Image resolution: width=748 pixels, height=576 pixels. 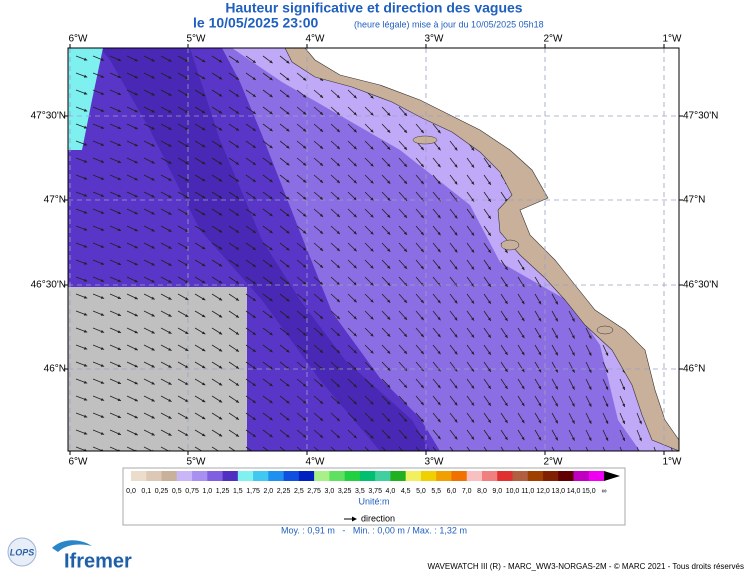 I want to click on scale-label: 3,25, so click(x=345, y=491).